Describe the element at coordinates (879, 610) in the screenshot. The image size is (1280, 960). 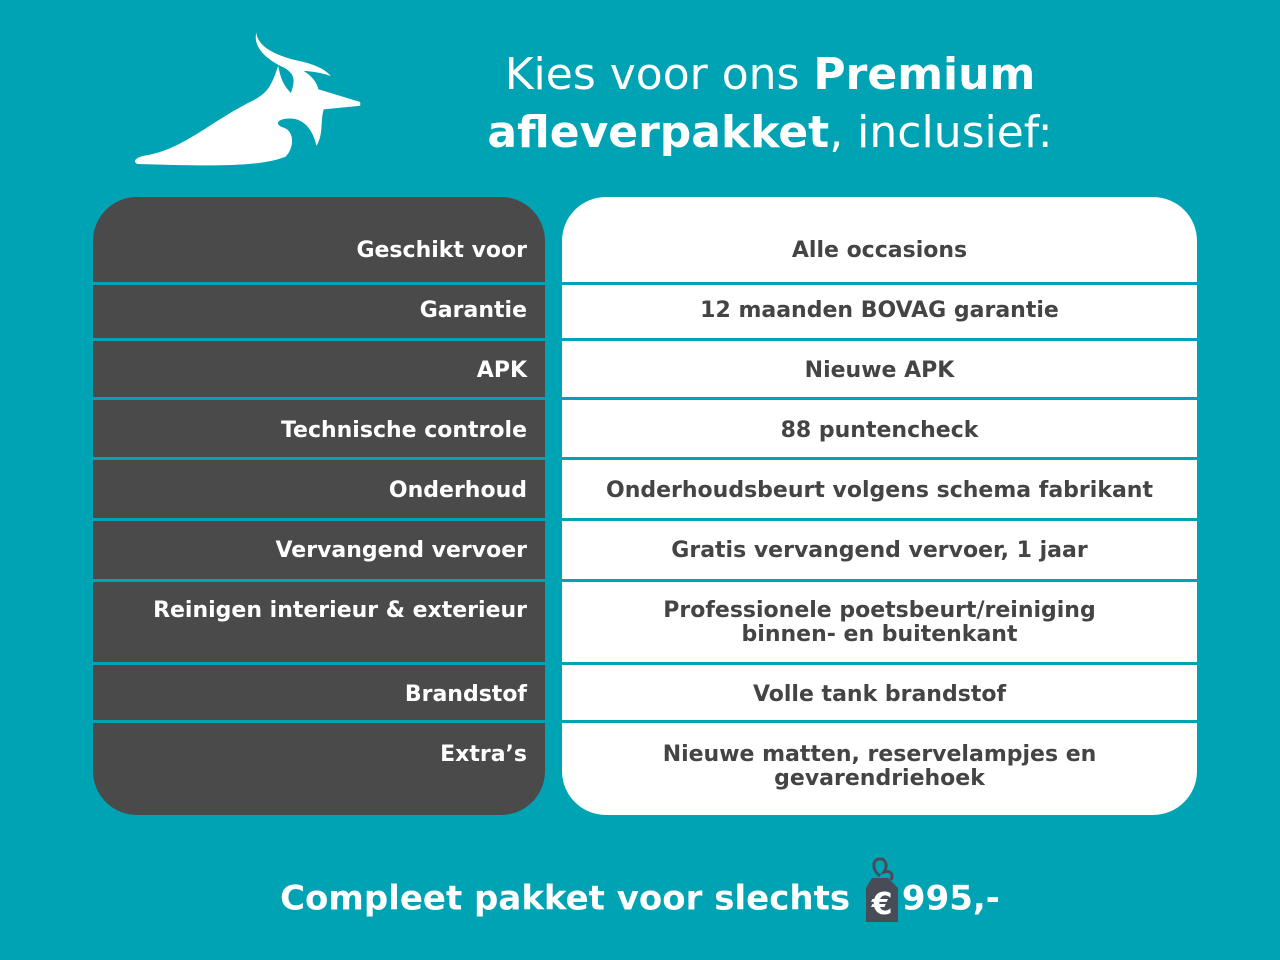
I see `row-value: Professionele poetsbeurt/reiniging` at that location.